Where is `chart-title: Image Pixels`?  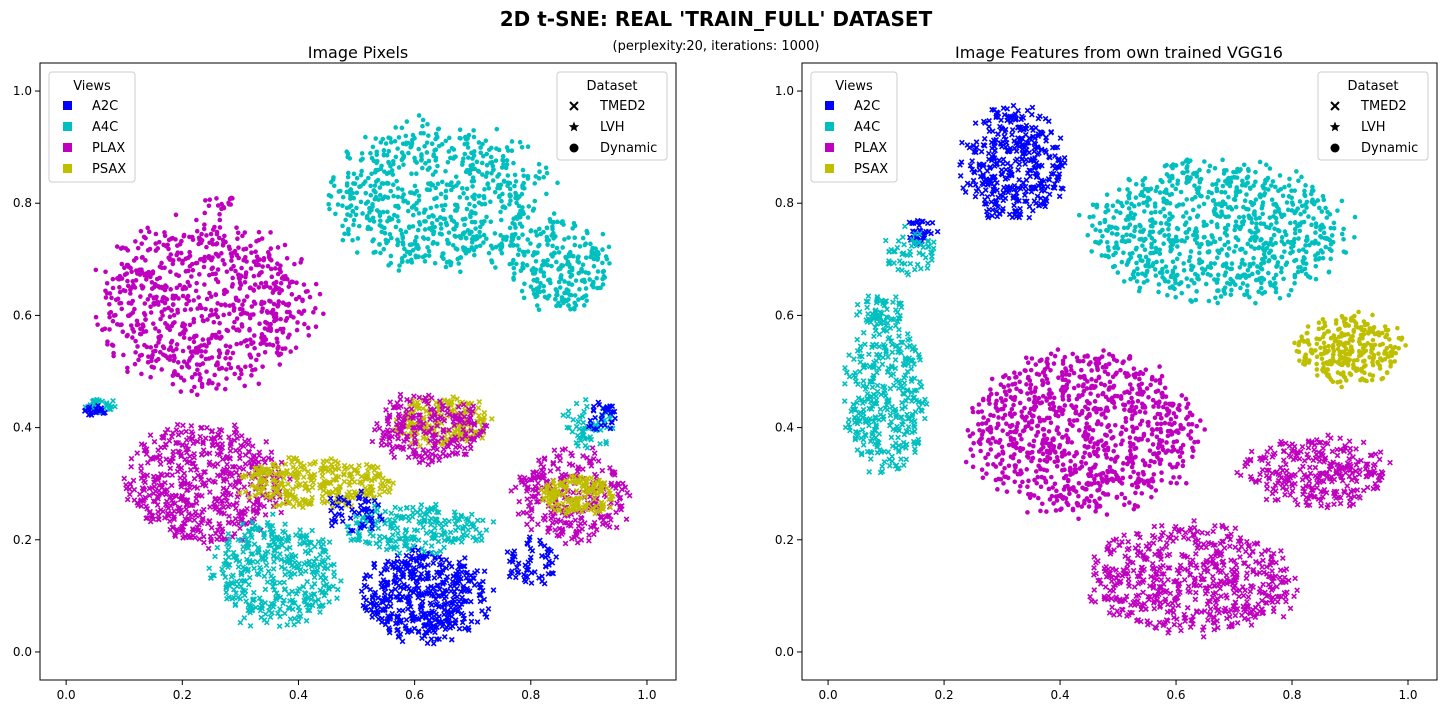 chart-title: Image Pixels is located at coordinates (358, 52).